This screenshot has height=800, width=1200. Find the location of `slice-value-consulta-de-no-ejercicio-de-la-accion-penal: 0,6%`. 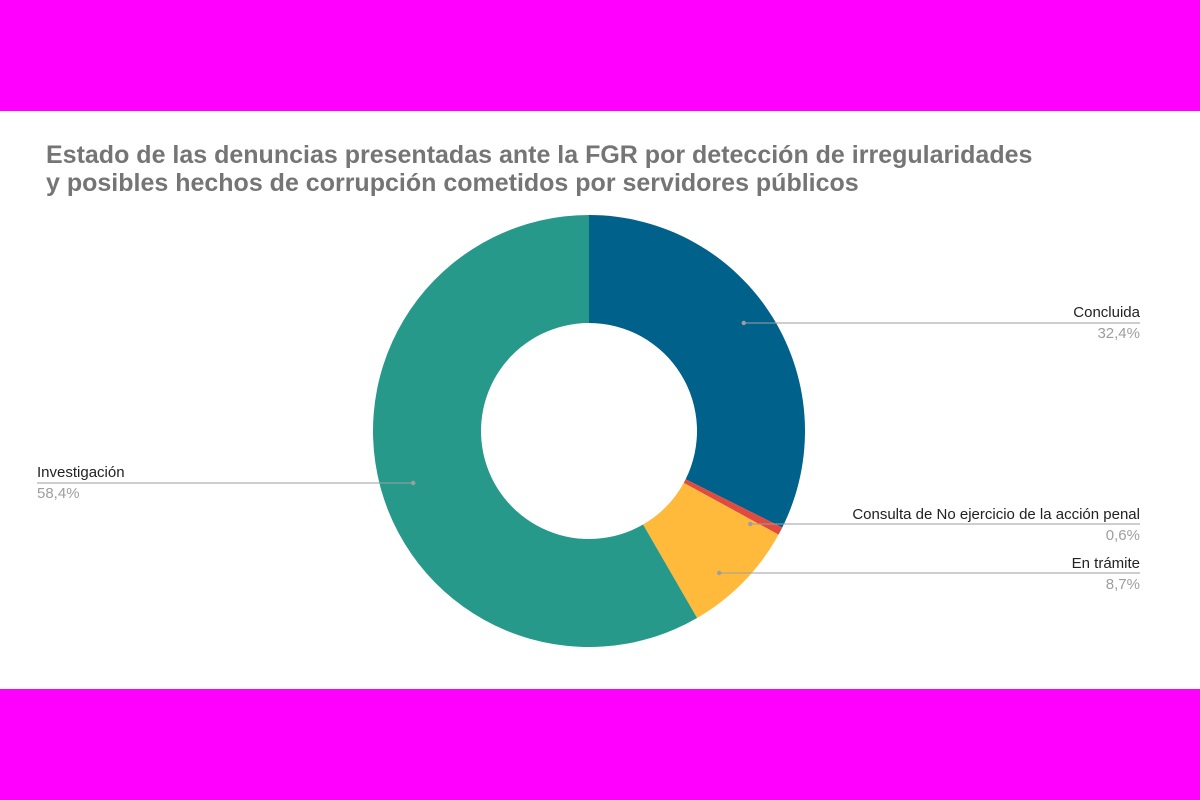

slice-value-consulta-de-no-ejercicio-de-la-accion-penal: 0,6% is located at coordinates (1123, 535).